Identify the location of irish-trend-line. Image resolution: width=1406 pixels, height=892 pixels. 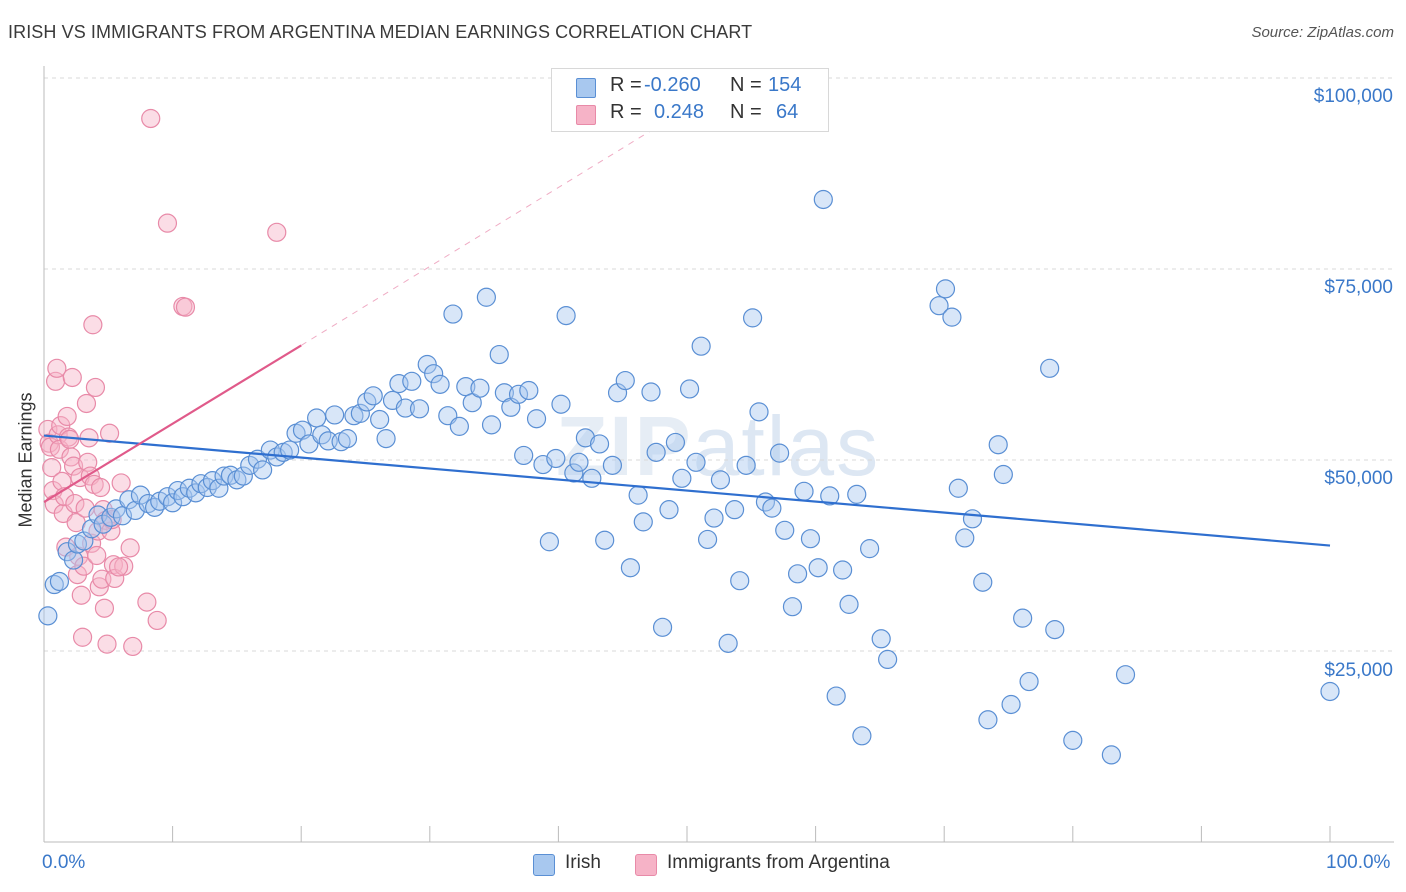
(687, 490).